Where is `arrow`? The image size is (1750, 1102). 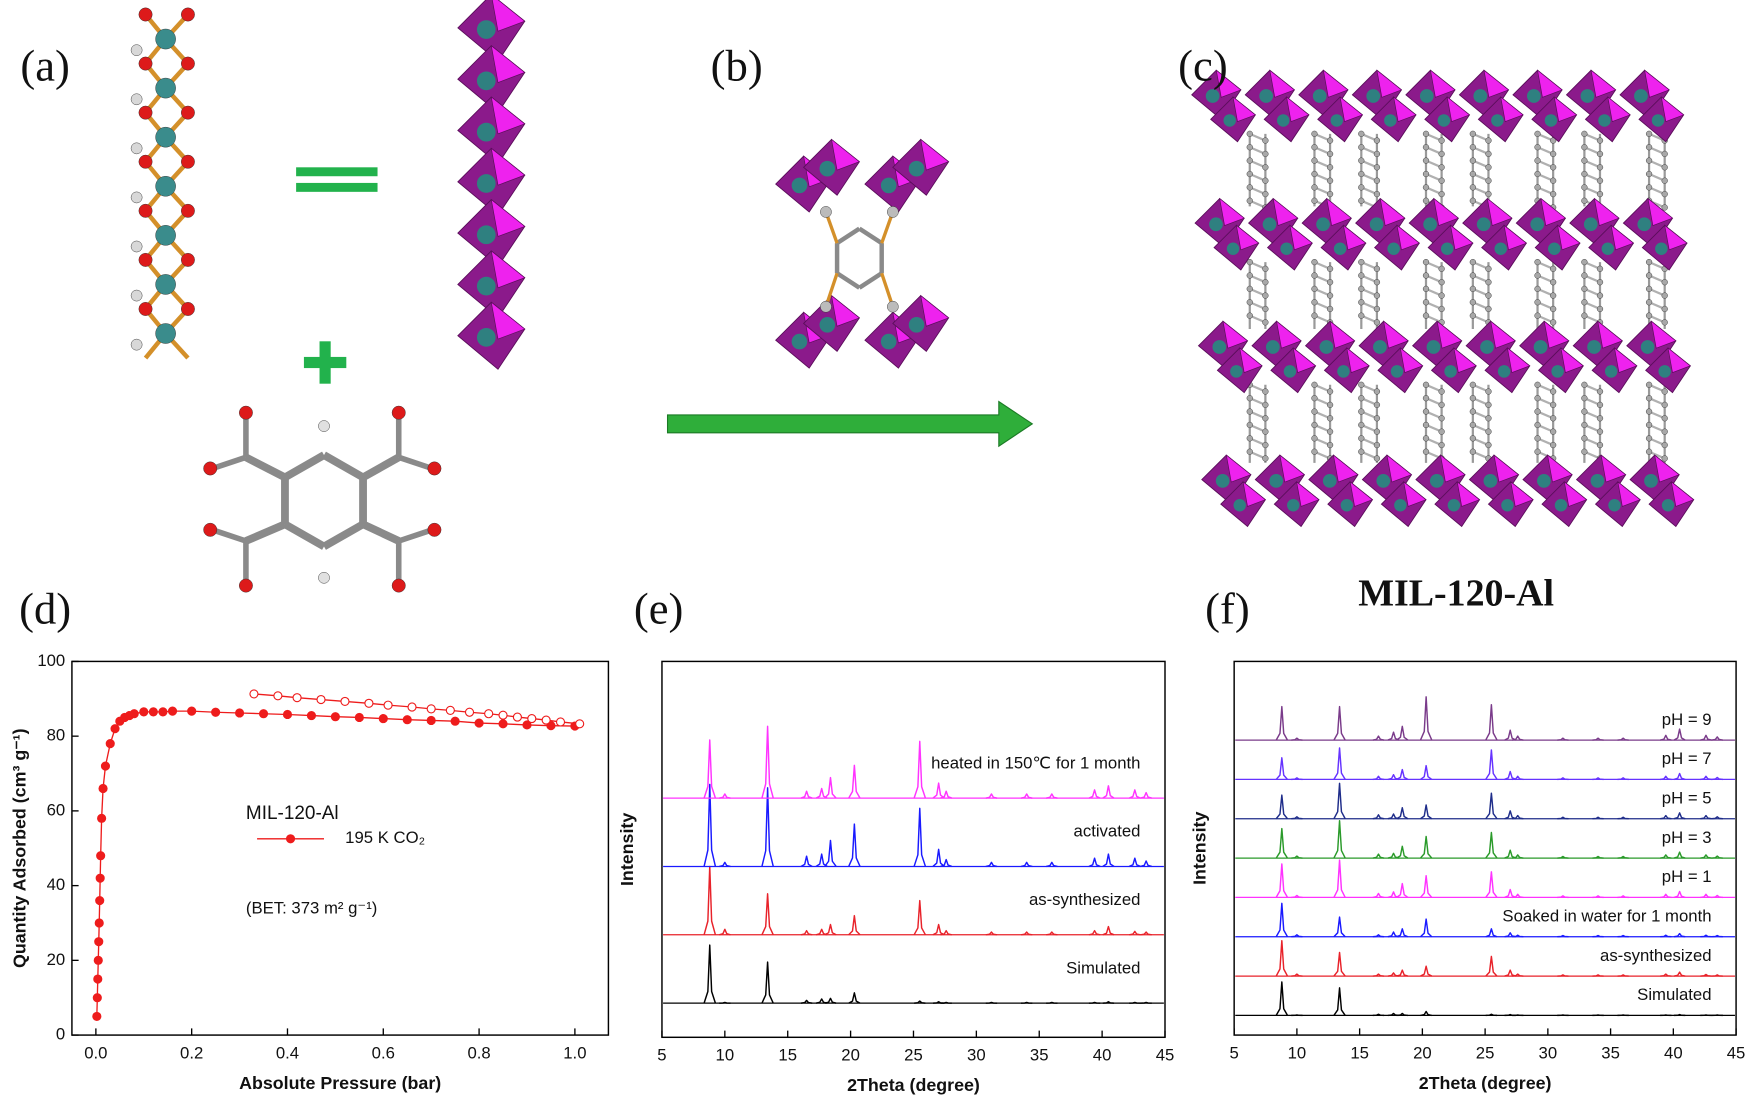 arrow is located at coordinates (850, 424).